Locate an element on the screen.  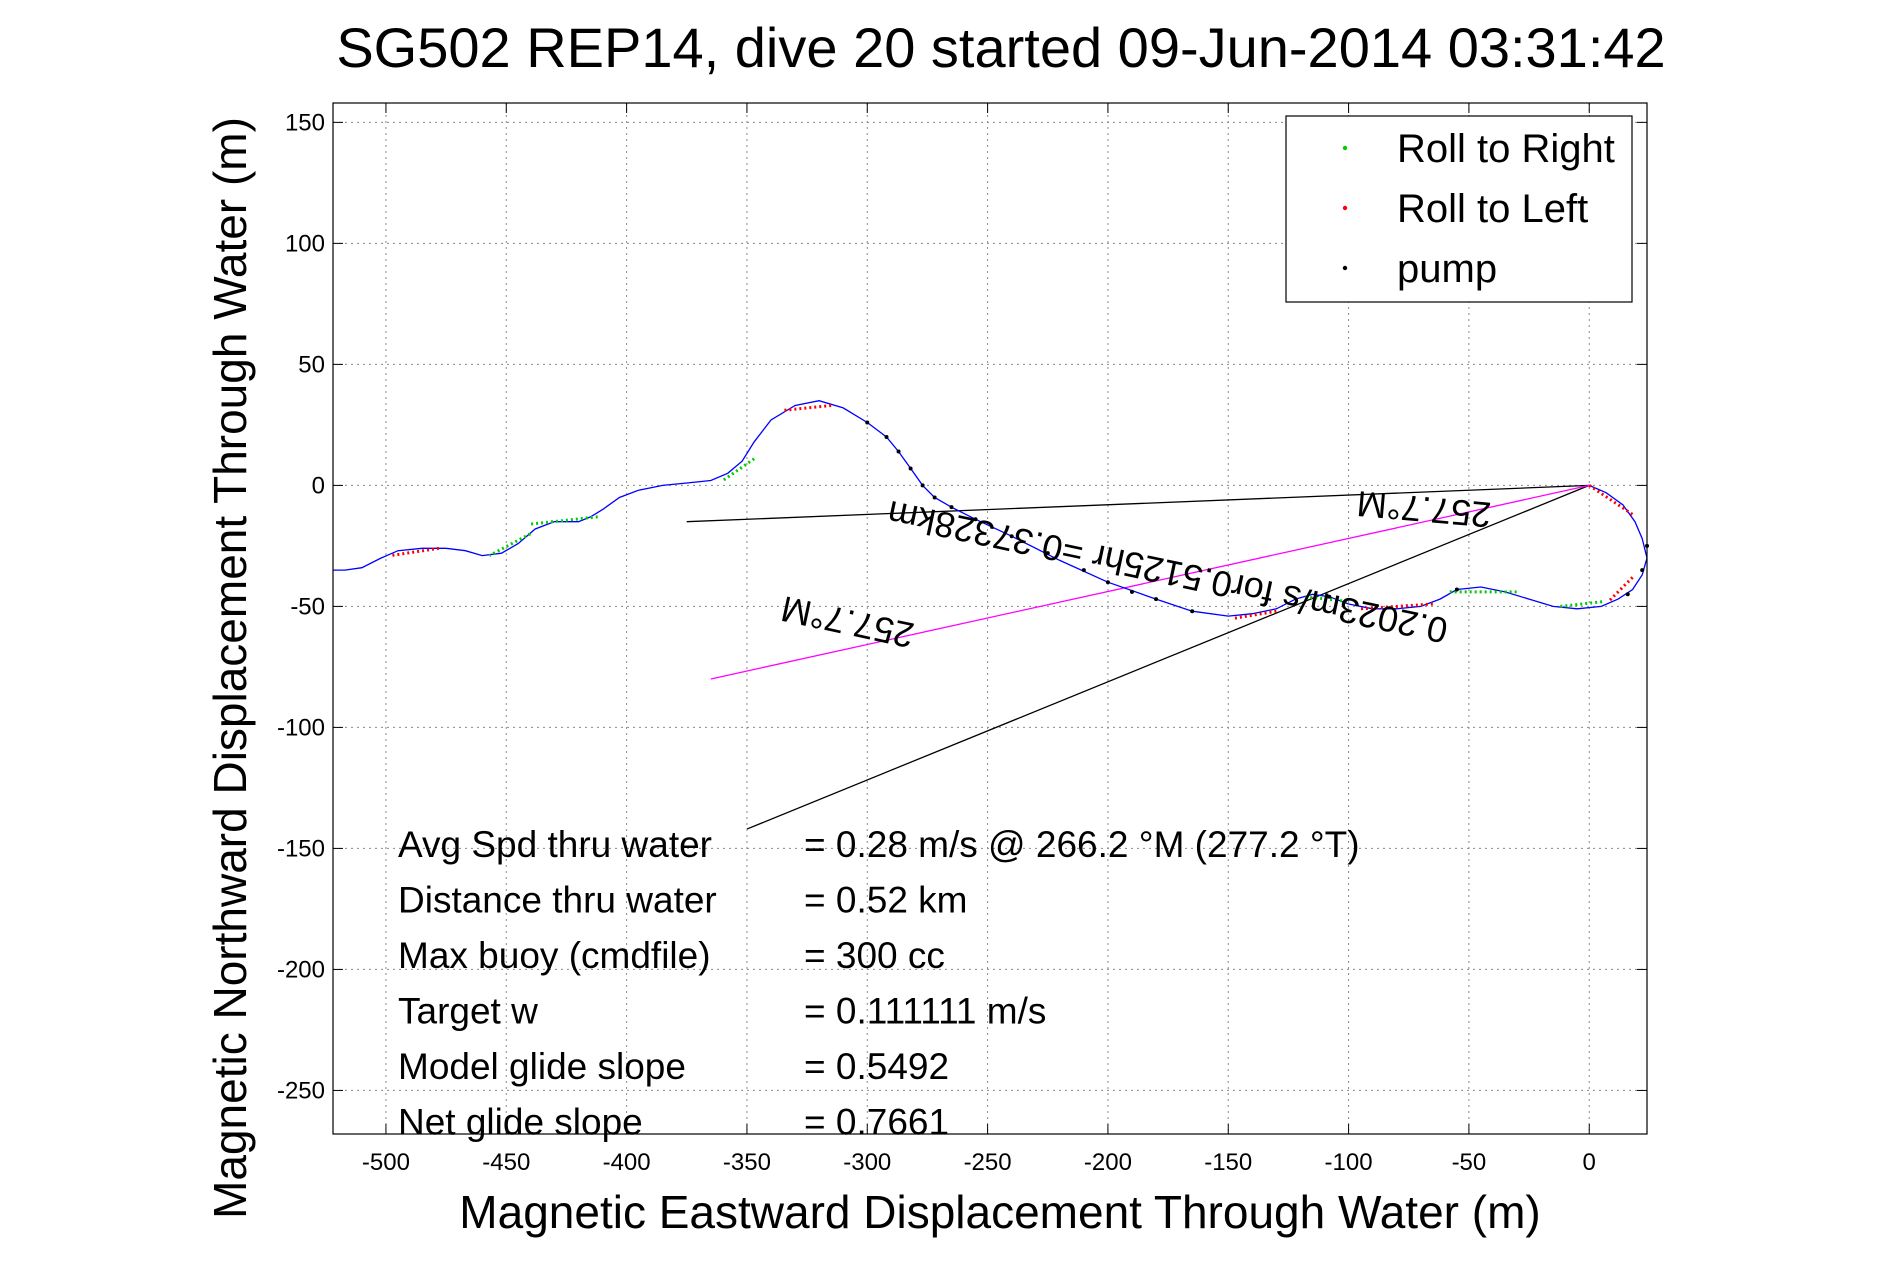
reference-lines is located at coordinates (1138, 657).